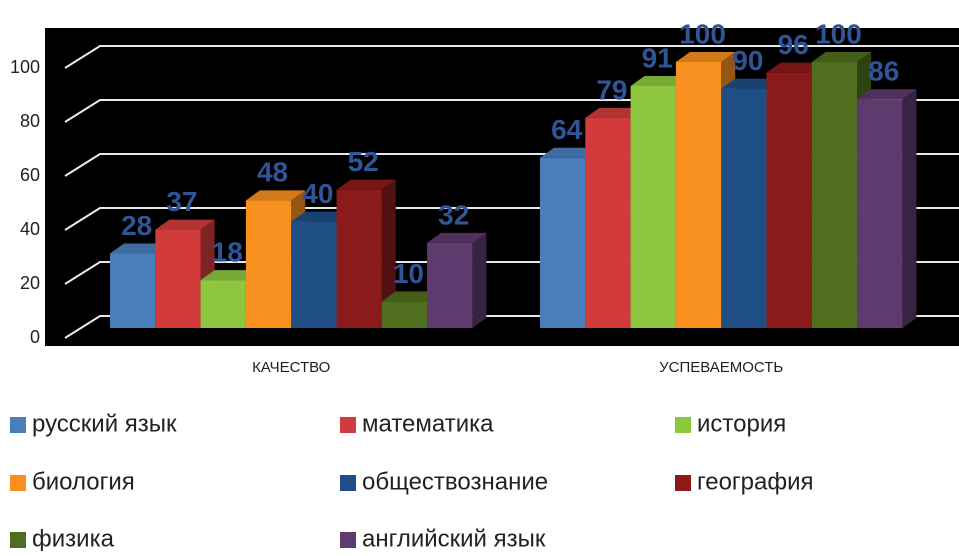 The height and width of the screenshot is (556, 959). I want to click on y-tick-label: 80, so click(30, 121).